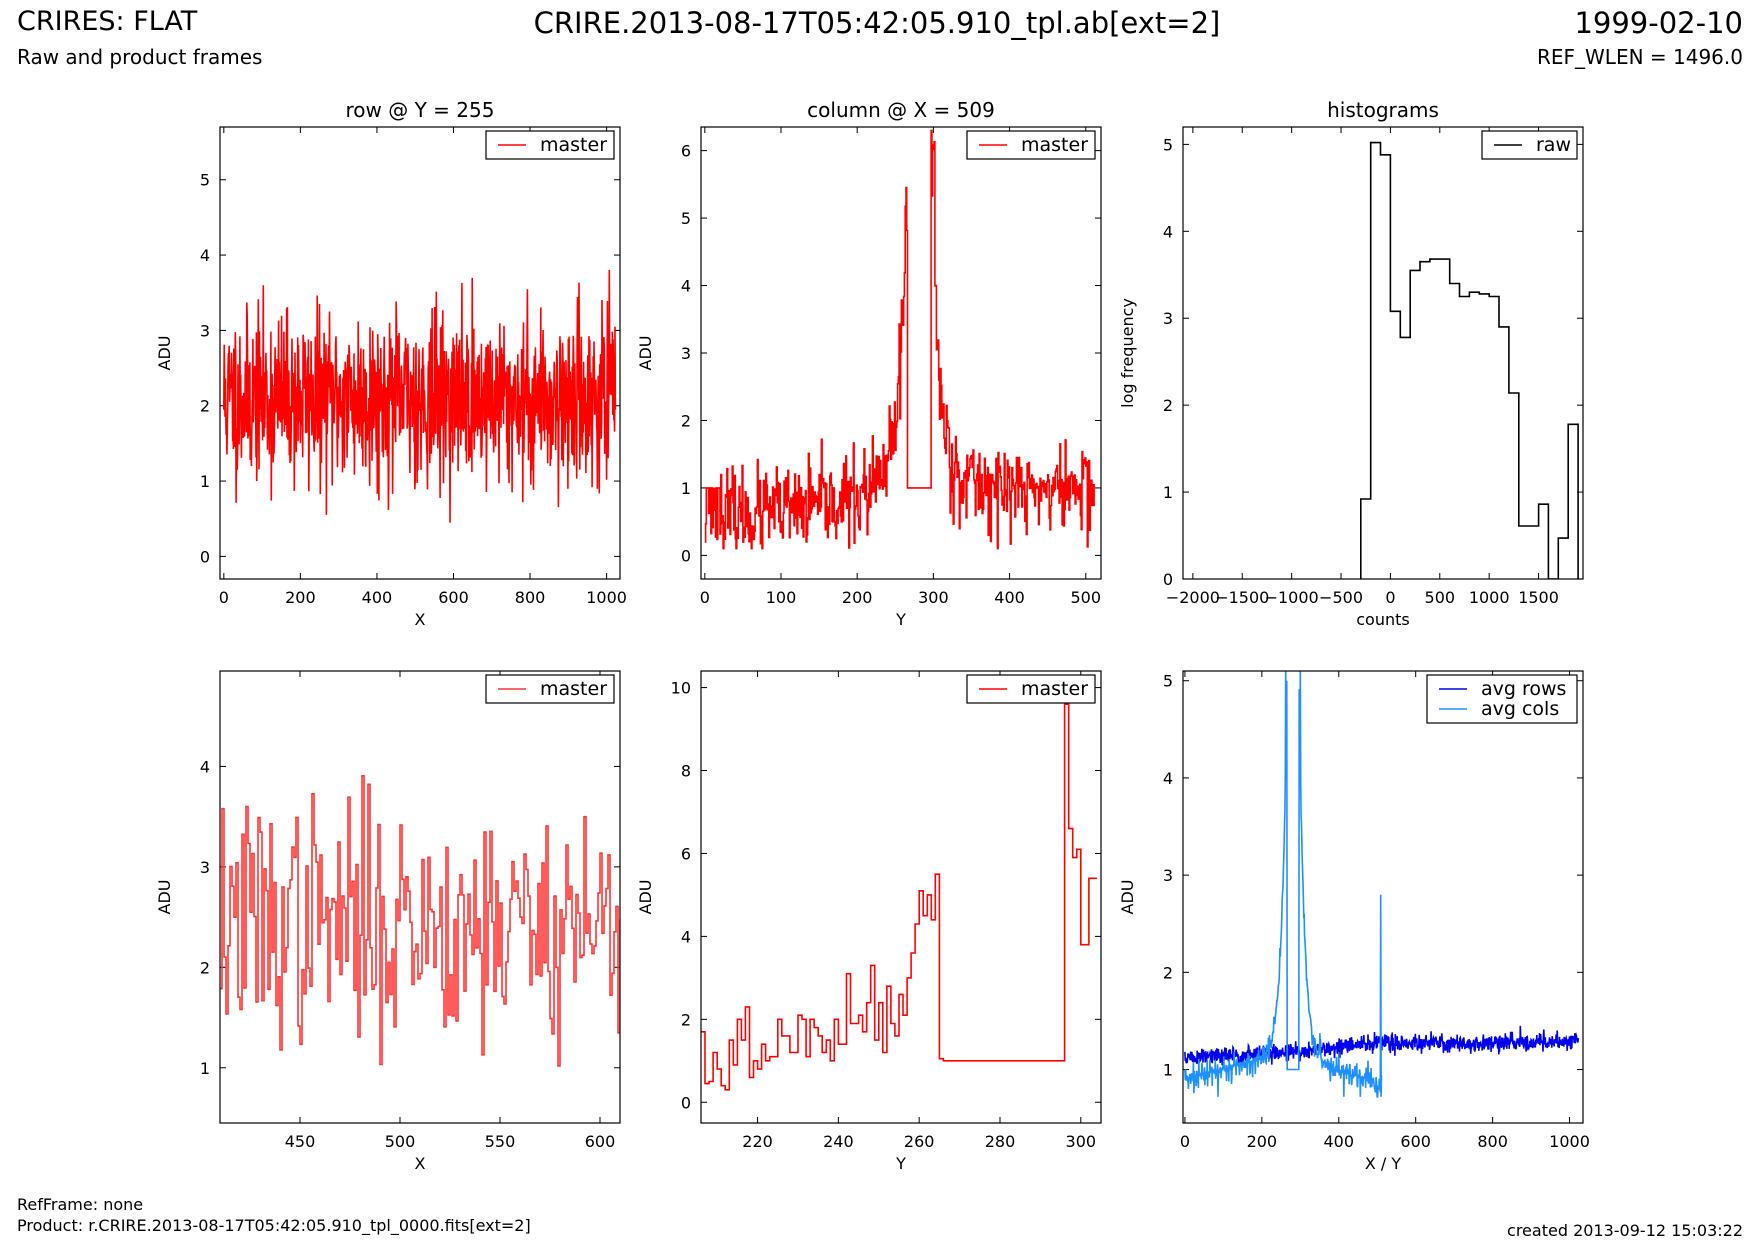 This screenshot has width=1755, height=1245. What do you see at coordinates (919, 1141) in the screenshot?
I see `x-tick-label: 260` at bounding box center [919, 1141].